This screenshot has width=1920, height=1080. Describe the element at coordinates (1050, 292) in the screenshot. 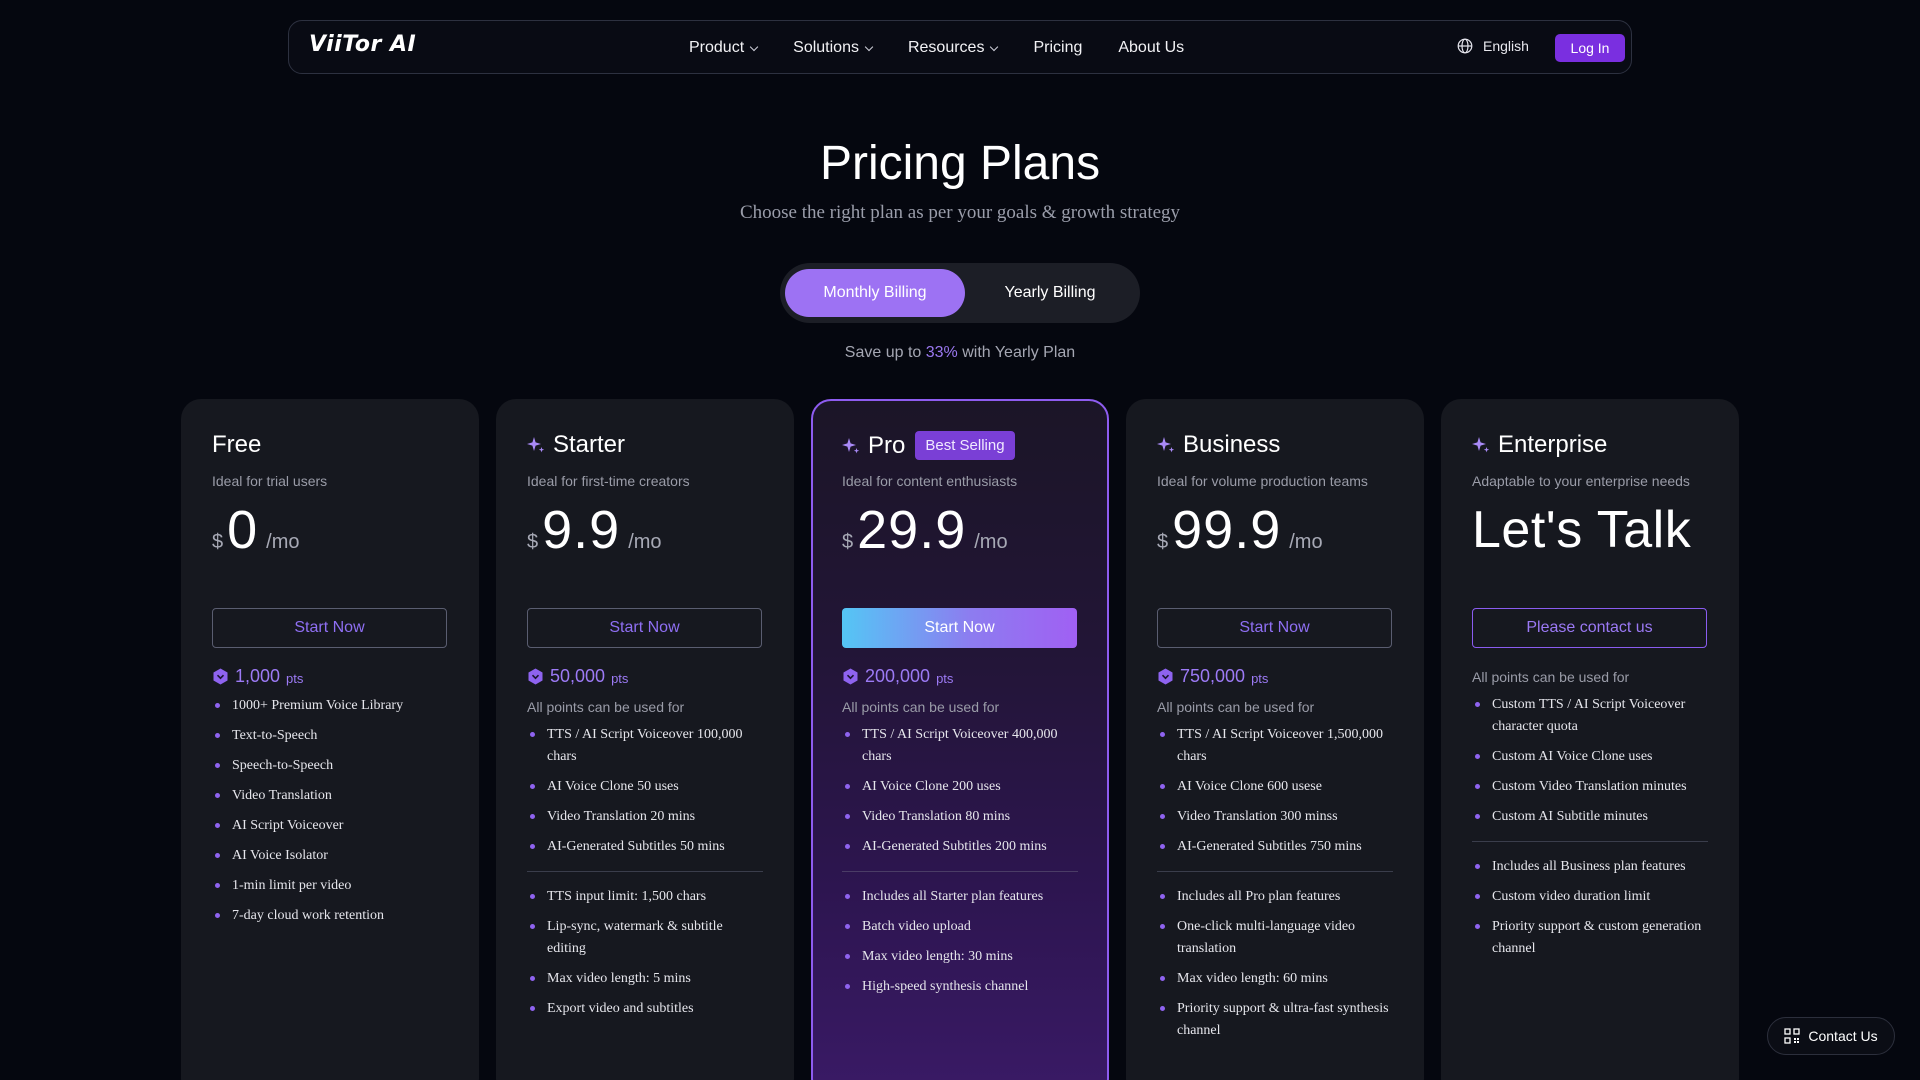

I see `yearly-billing-tab: Yearly Billing` at that location.